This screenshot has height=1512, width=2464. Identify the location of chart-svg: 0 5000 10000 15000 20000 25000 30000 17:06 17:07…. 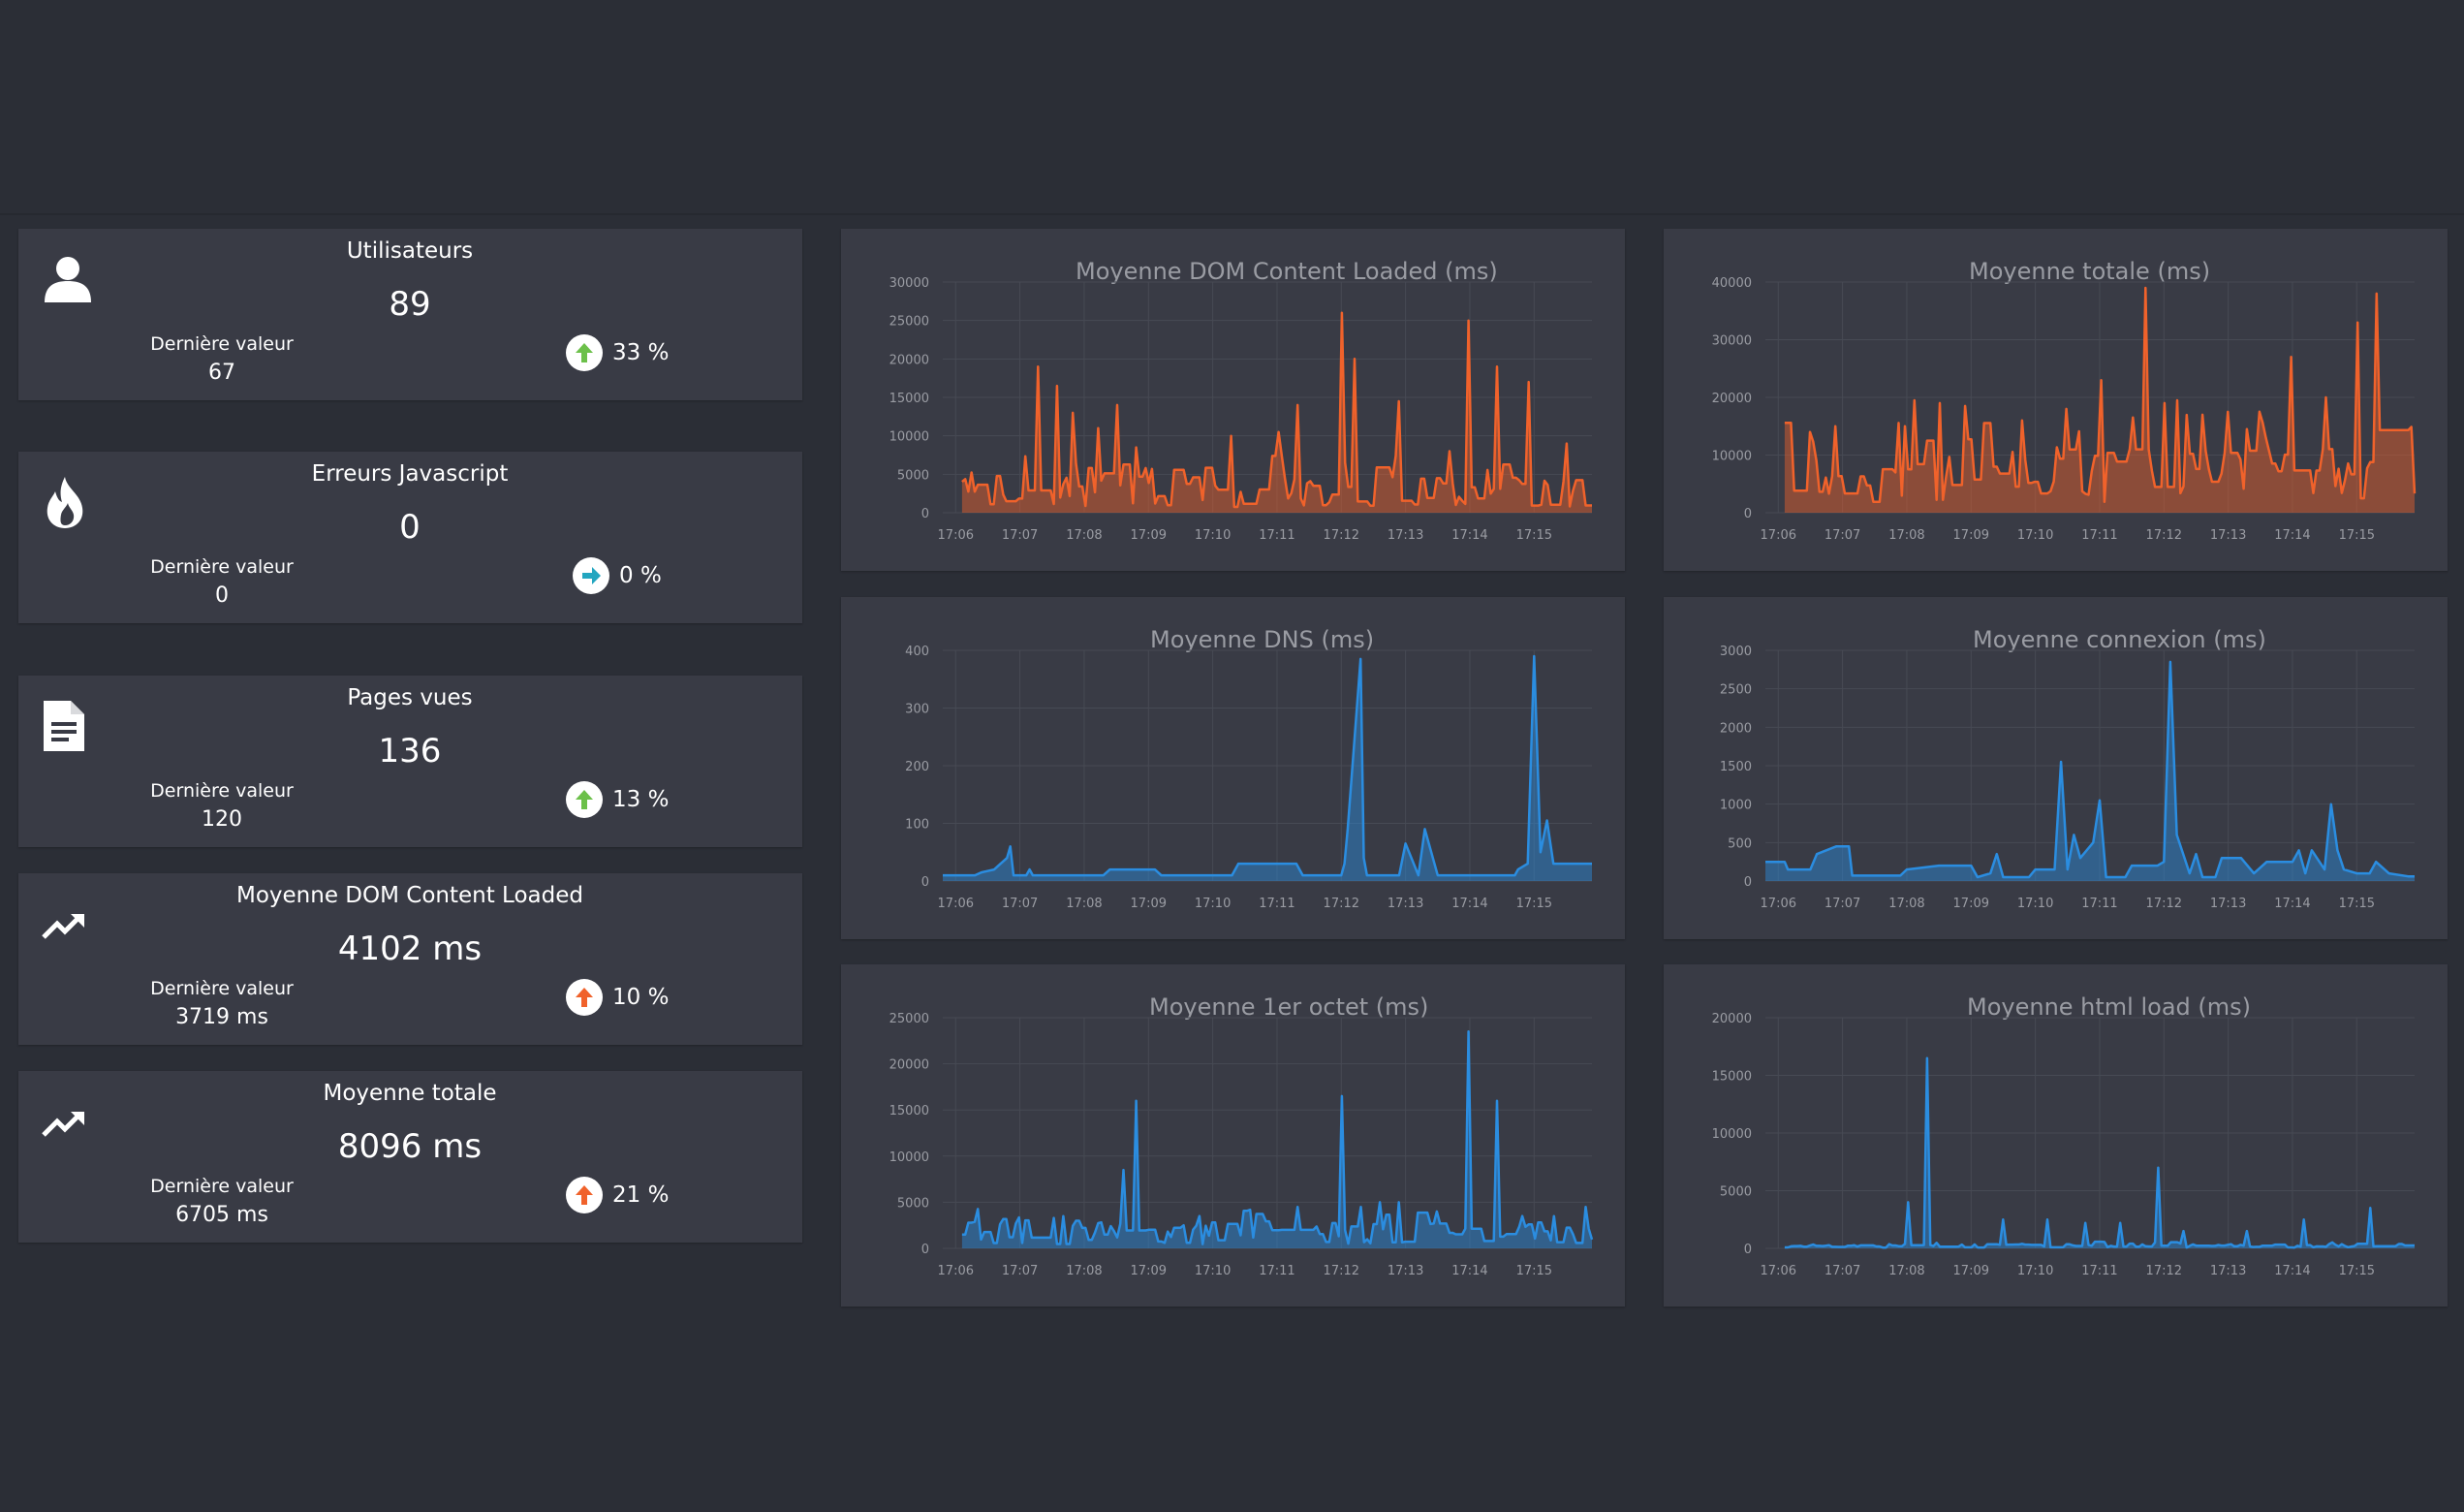
(1240, 410).